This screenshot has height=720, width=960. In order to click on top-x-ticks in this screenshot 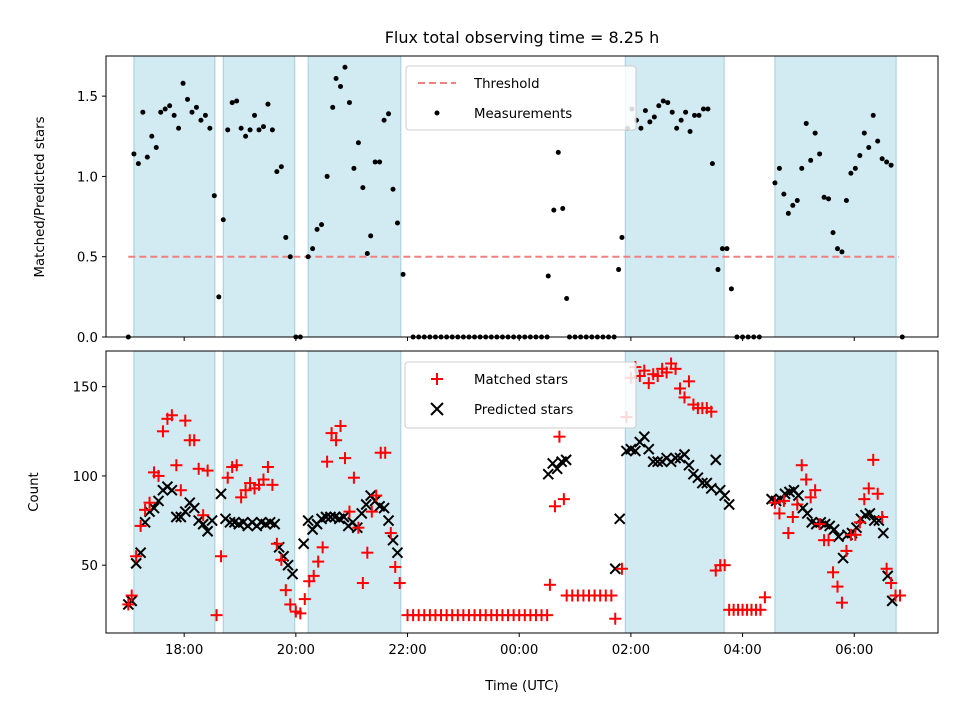, I will do `click(519, 339)`.